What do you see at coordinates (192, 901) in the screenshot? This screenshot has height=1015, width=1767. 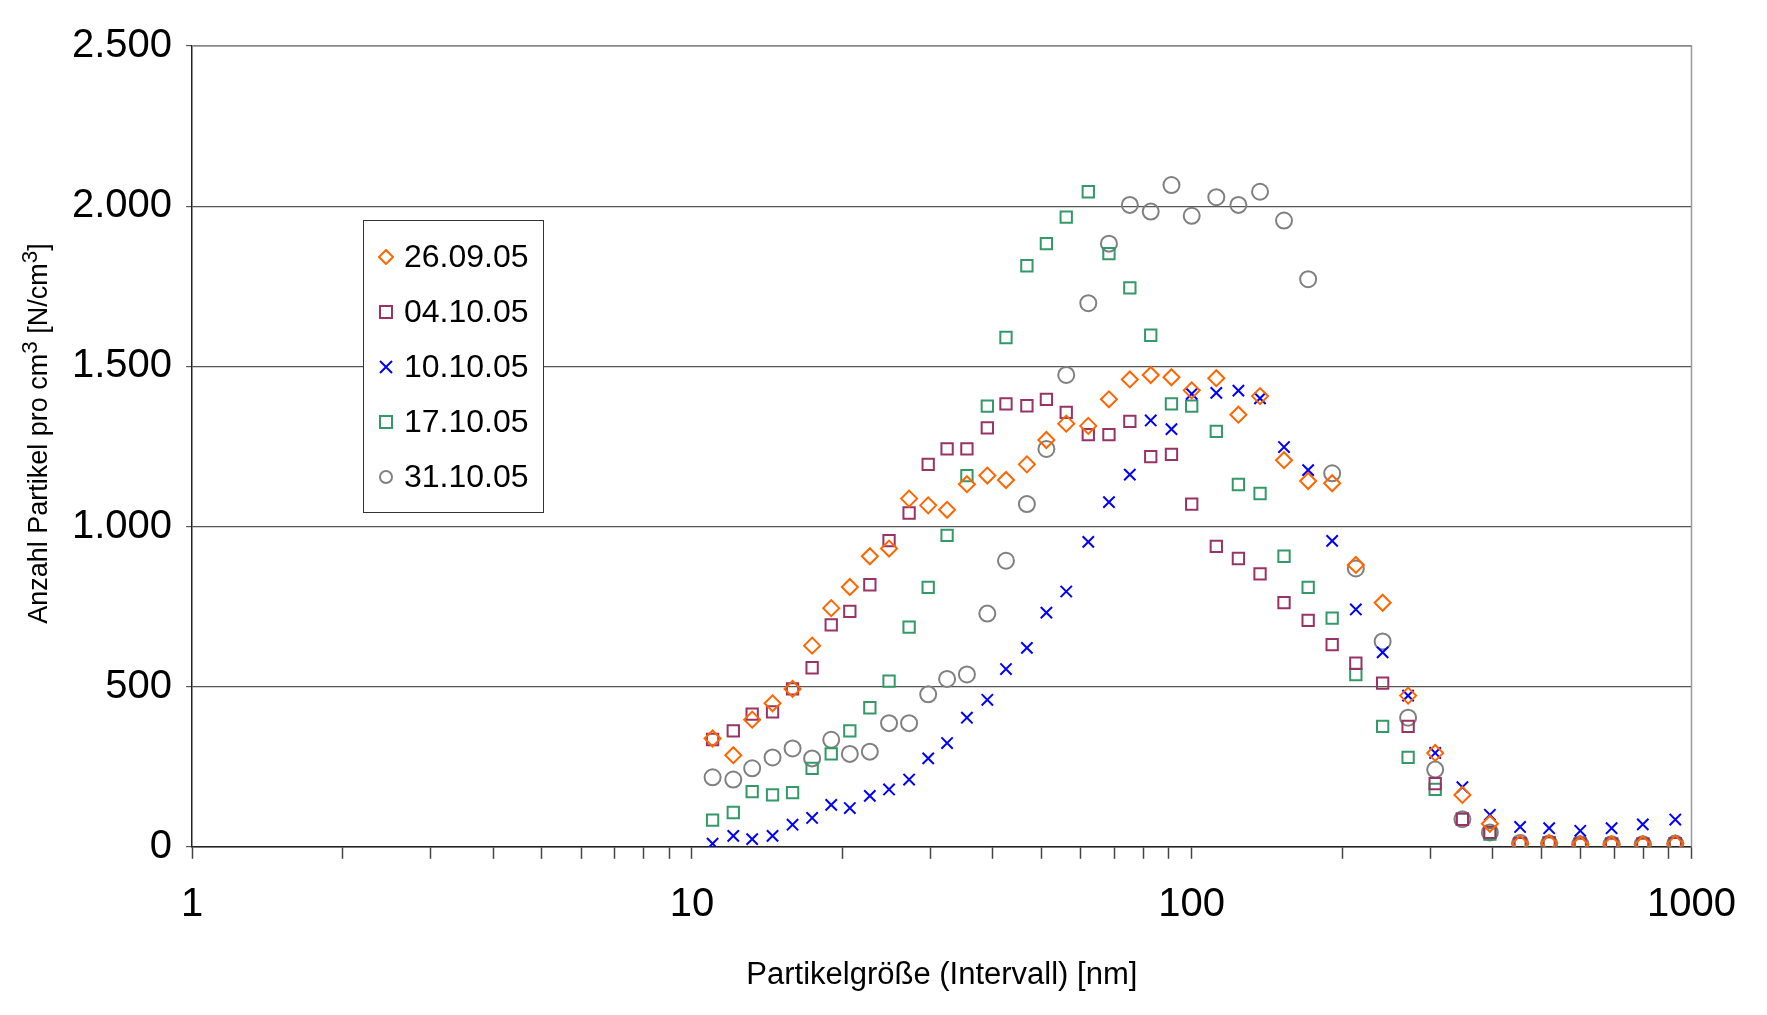 I see `x-tick-label: 1` at bounding box center [192, 901].